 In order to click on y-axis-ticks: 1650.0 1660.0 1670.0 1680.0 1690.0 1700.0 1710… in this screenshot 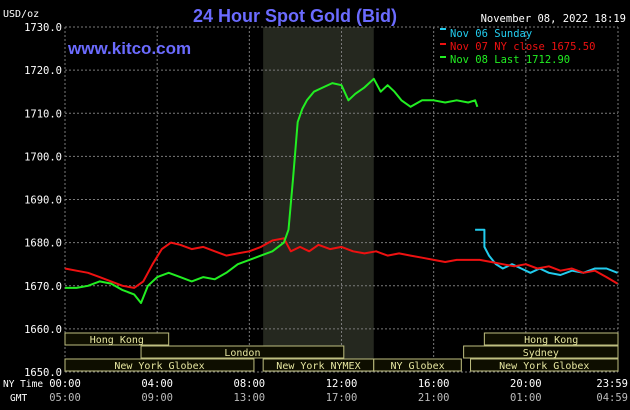, I will do `click(43, 200)`.